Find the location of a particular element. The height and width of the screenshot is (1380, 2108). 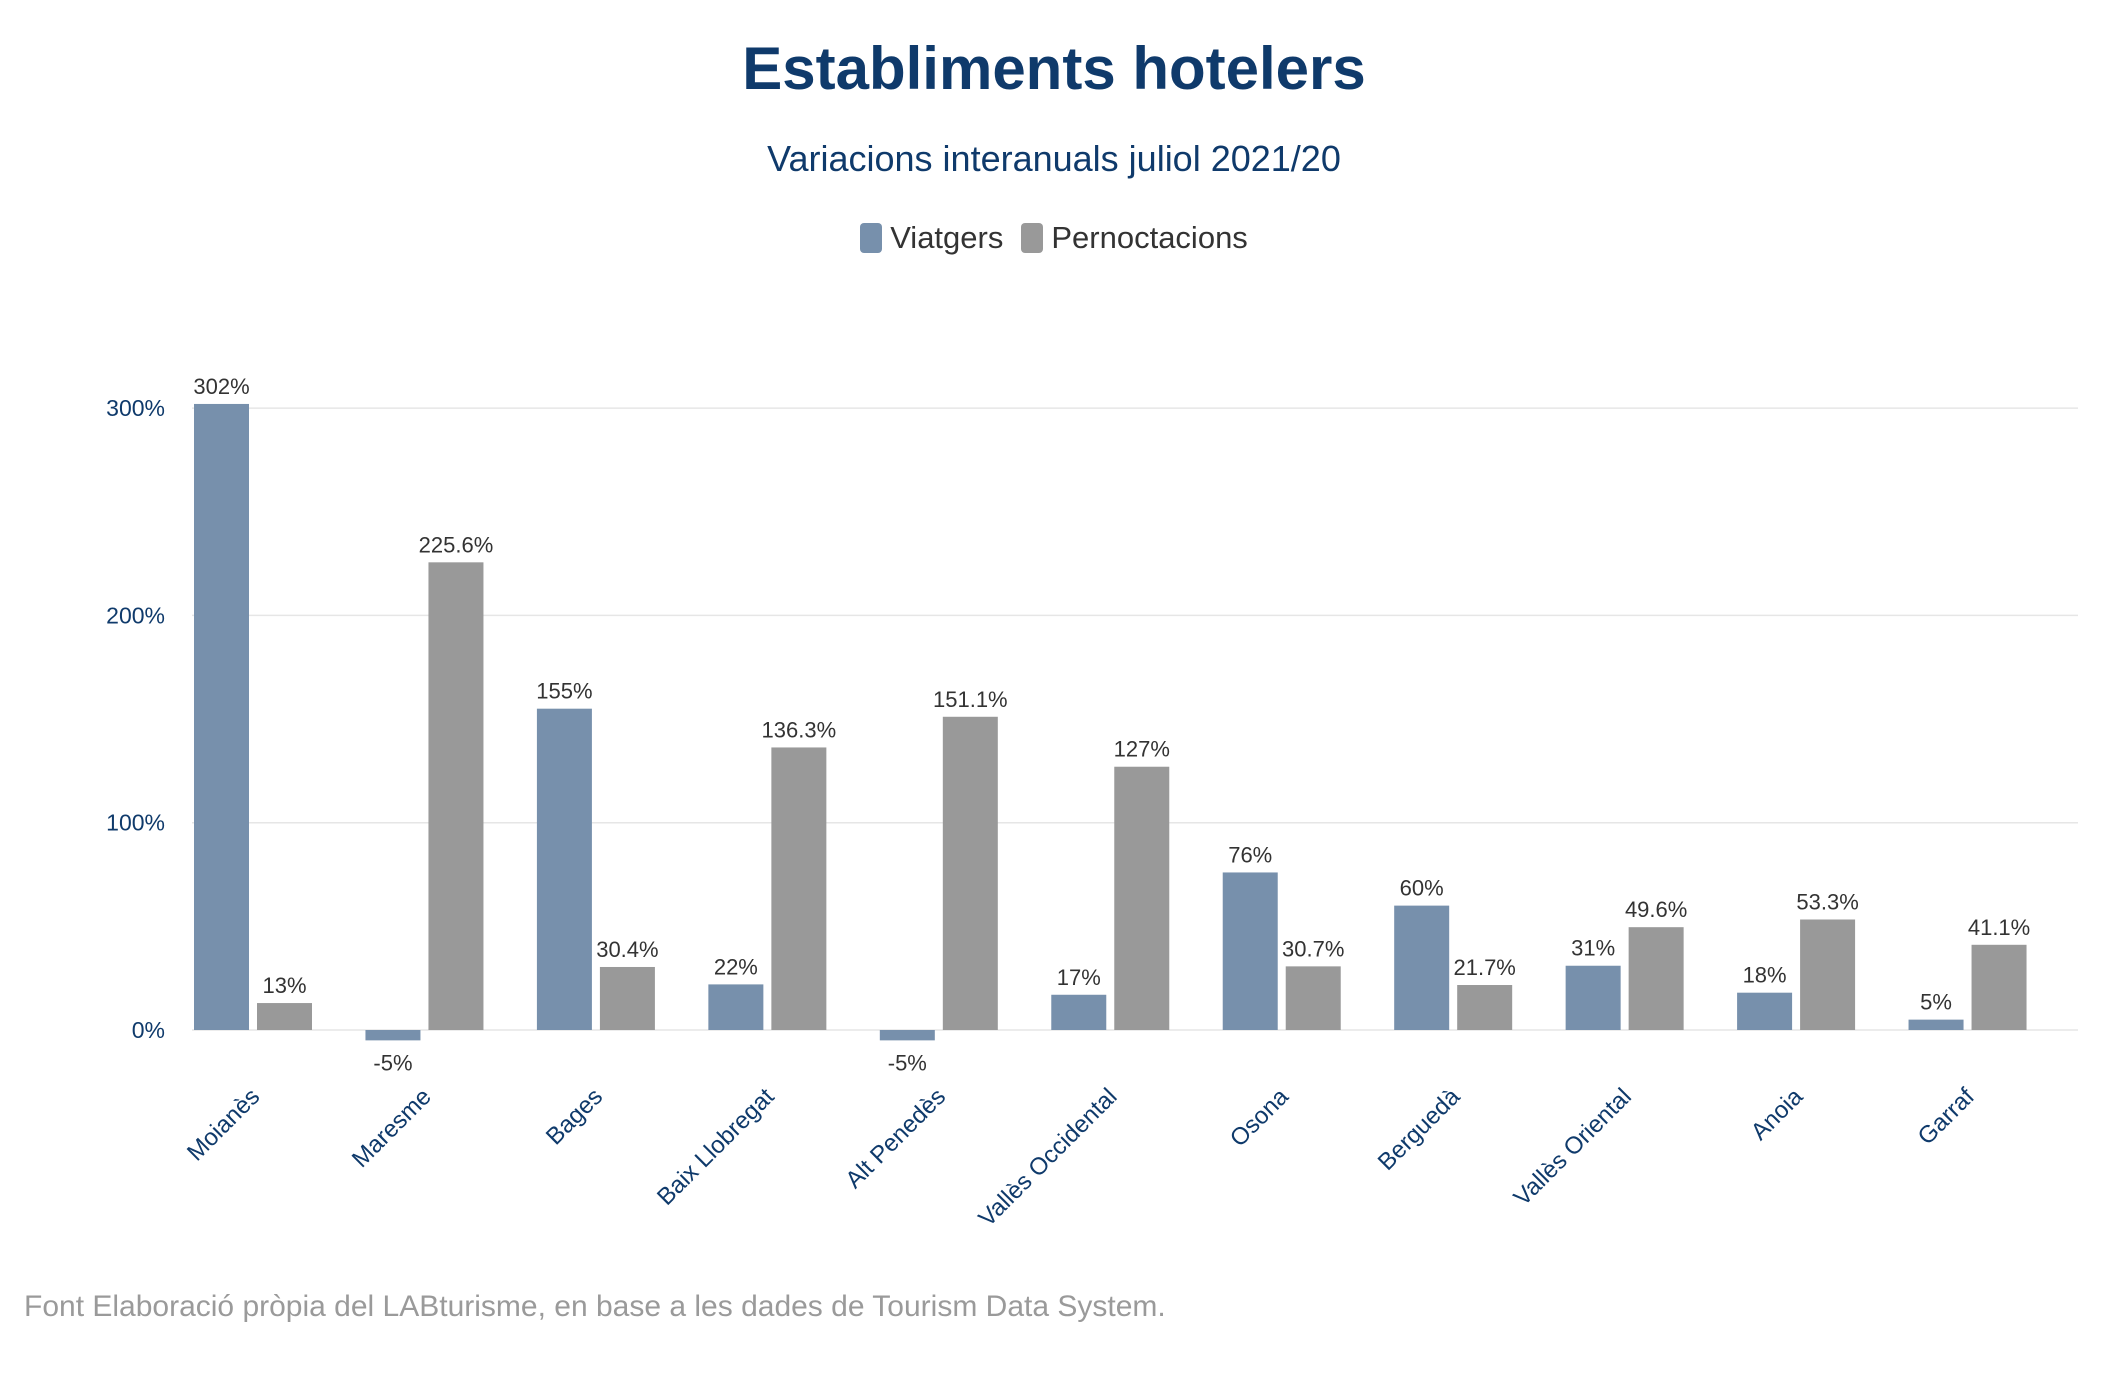

data-label-pernoctacions: 49.6% is located at coordinates (1656, 909).